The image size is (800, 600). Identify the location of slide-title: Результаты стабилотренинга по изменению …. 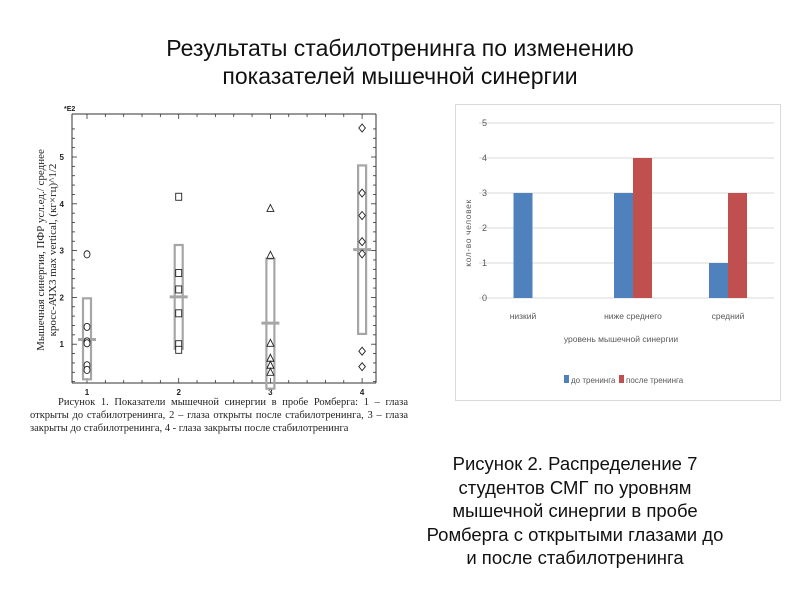
(400, 62).